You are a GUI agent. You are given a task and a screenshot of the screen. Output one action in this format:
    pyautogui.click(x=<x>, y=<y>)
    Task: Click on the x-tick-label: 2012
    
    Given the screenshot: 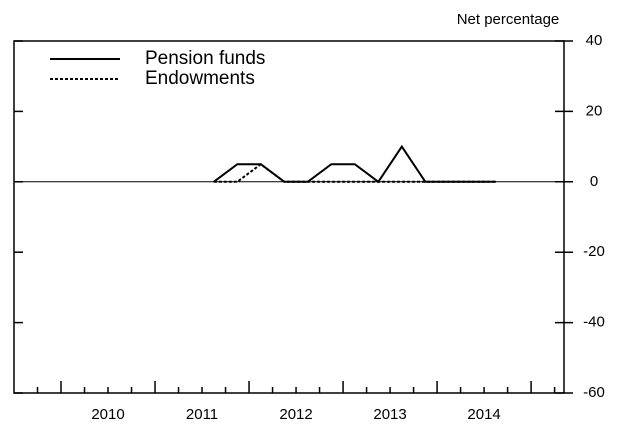 What is the action you would take?
    pyautogui.click(x=295, y=414)
    